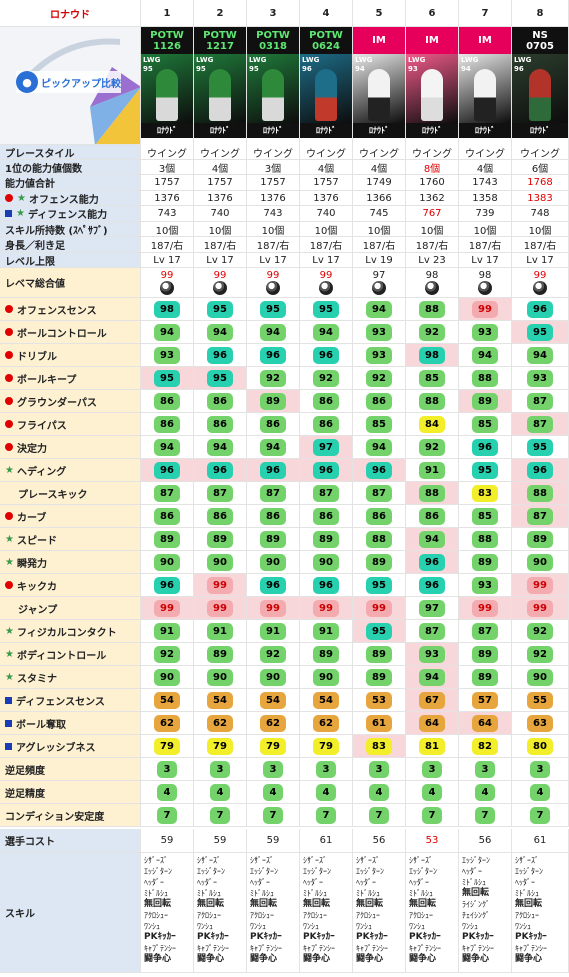 This screenshot has height=977, width=569. What do you see at coordinates (264, 959) in the screenshot?
I see `skill-item: 闘争心` at bounding box center [264, 959].